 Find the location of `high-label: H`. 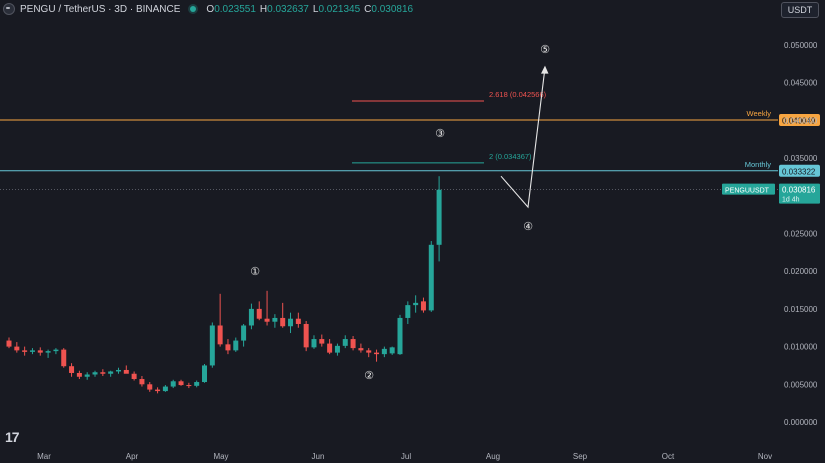

high-label: H is located at coordinates (263, 9).